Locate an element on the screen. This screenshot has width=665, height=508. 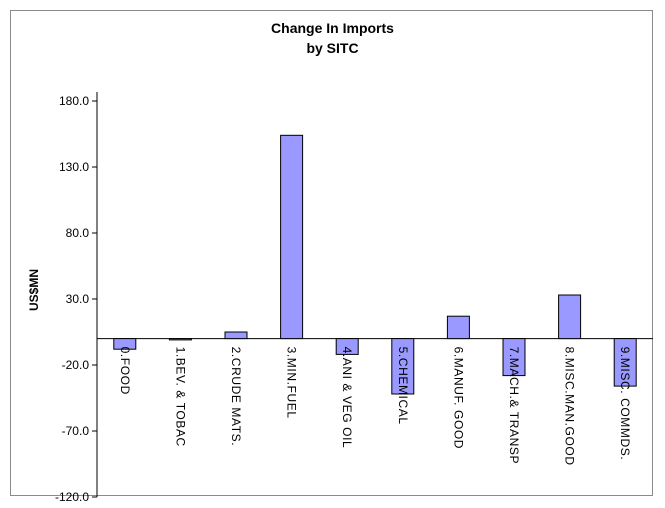
y-tick-label: 30.0 is located at coordinates (78, 299).